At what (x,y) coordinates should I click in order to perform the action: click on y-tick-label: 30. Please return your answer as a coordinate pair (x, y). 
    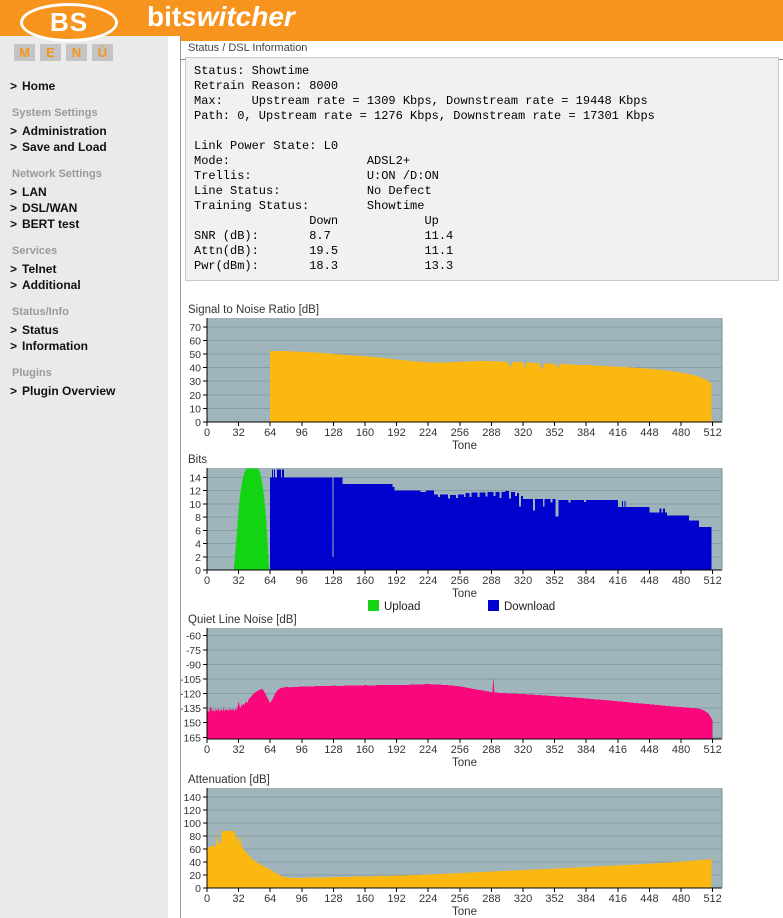
    Looking at the image, I should click on (195, 382).